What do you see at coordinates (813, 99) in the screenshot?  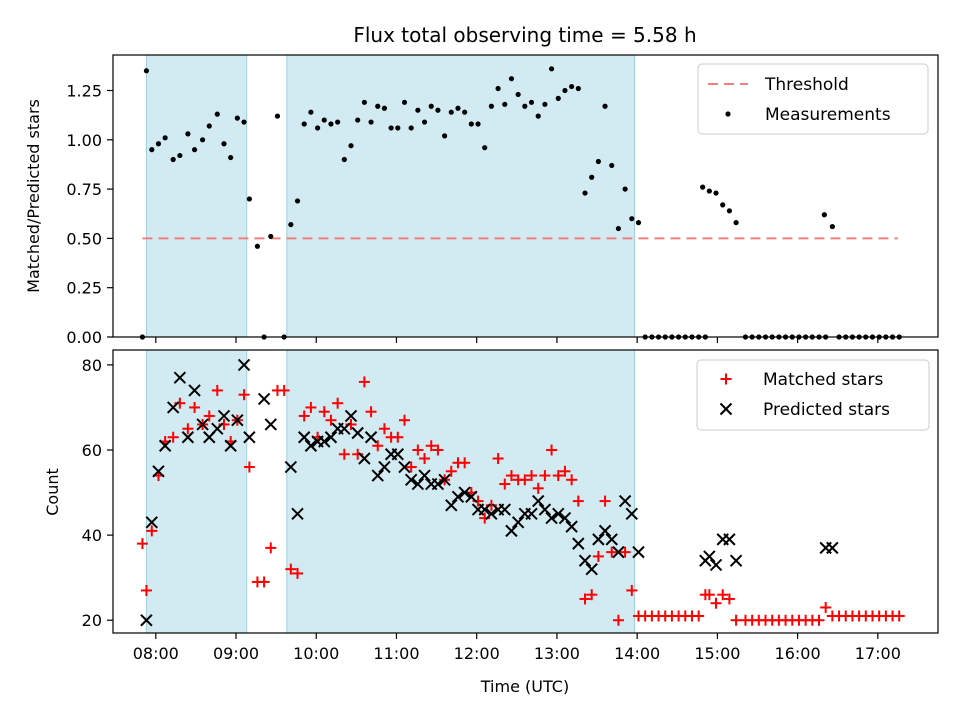 I see `top-legend-box` at bounding box center [813, 99].